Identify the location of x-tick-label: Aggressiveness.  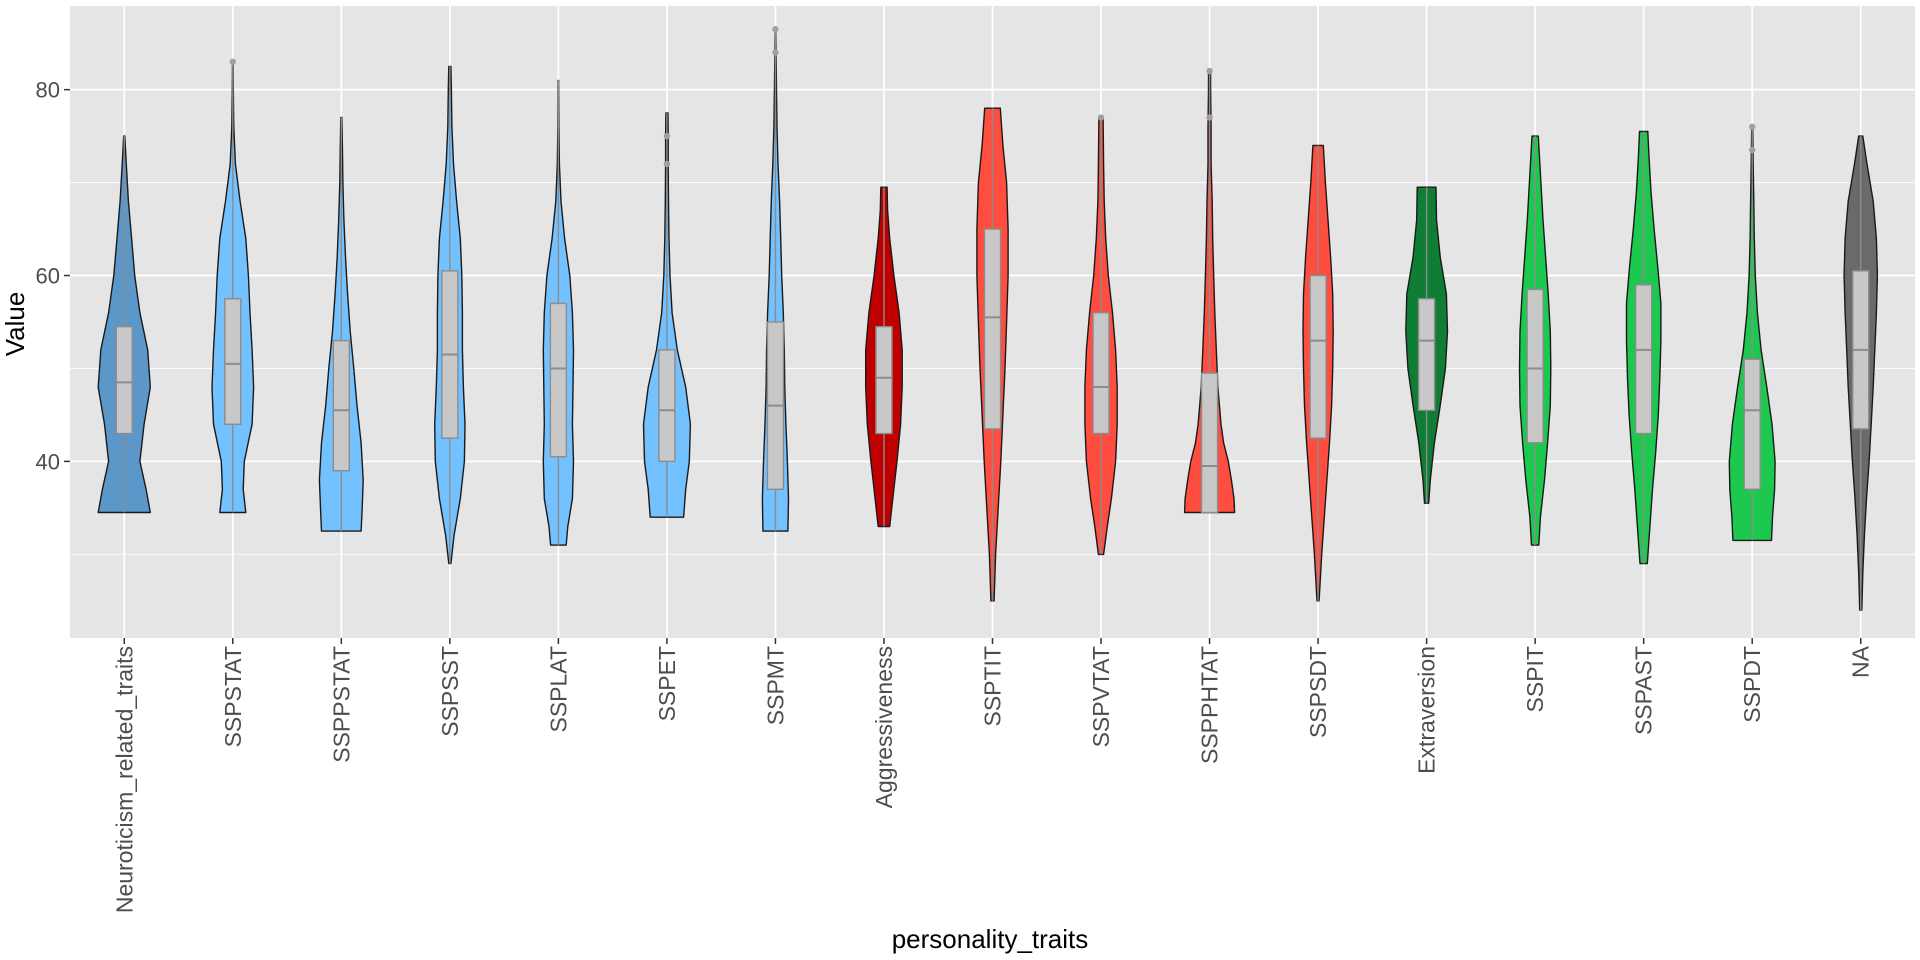
(884, 727).